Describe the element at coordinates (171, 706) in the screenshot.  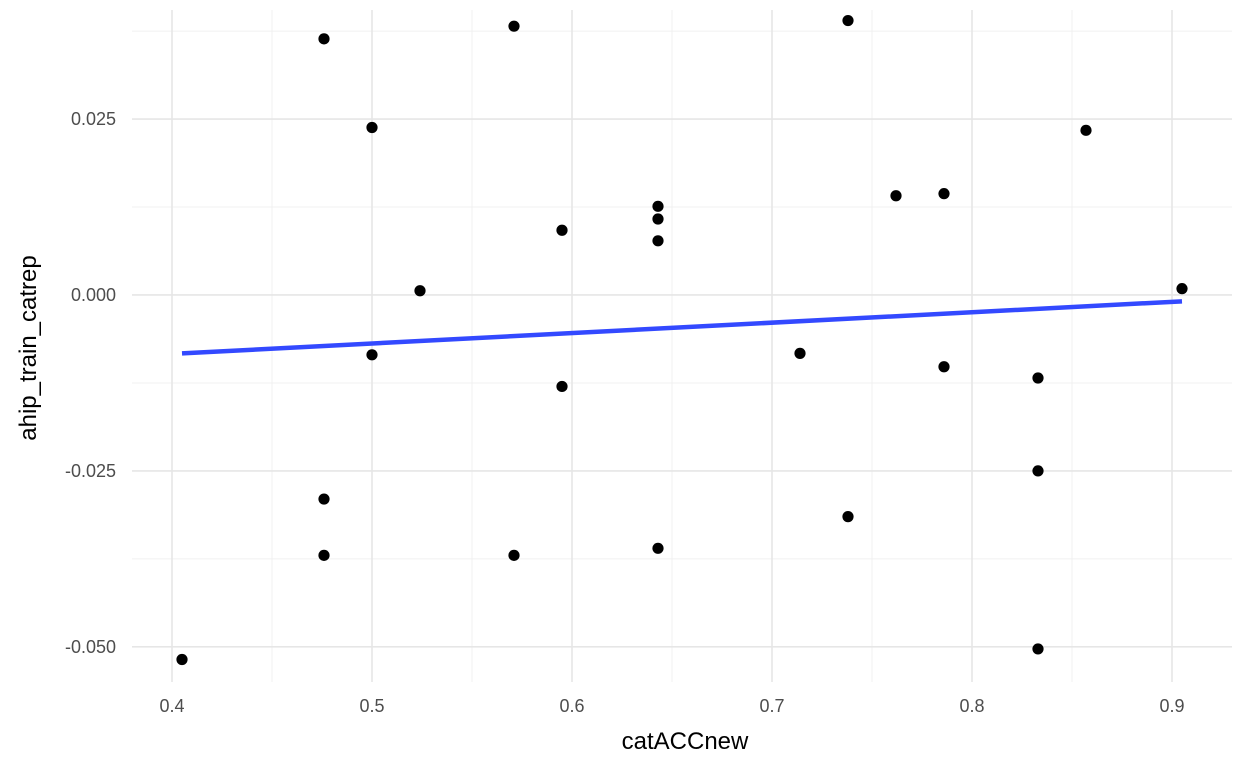
I see `x-tick-label: 0.4` at that location.